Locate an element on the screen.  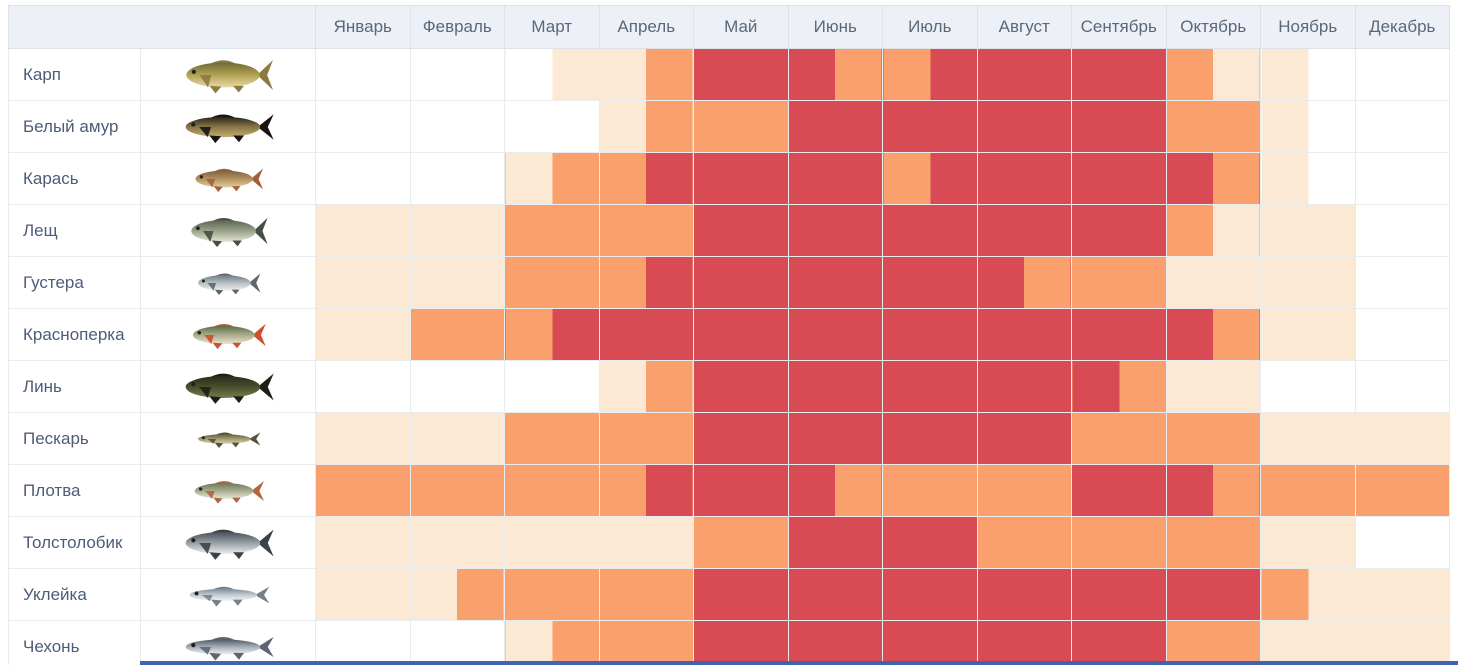
fish-illustration is located at coordinates (229, 180).